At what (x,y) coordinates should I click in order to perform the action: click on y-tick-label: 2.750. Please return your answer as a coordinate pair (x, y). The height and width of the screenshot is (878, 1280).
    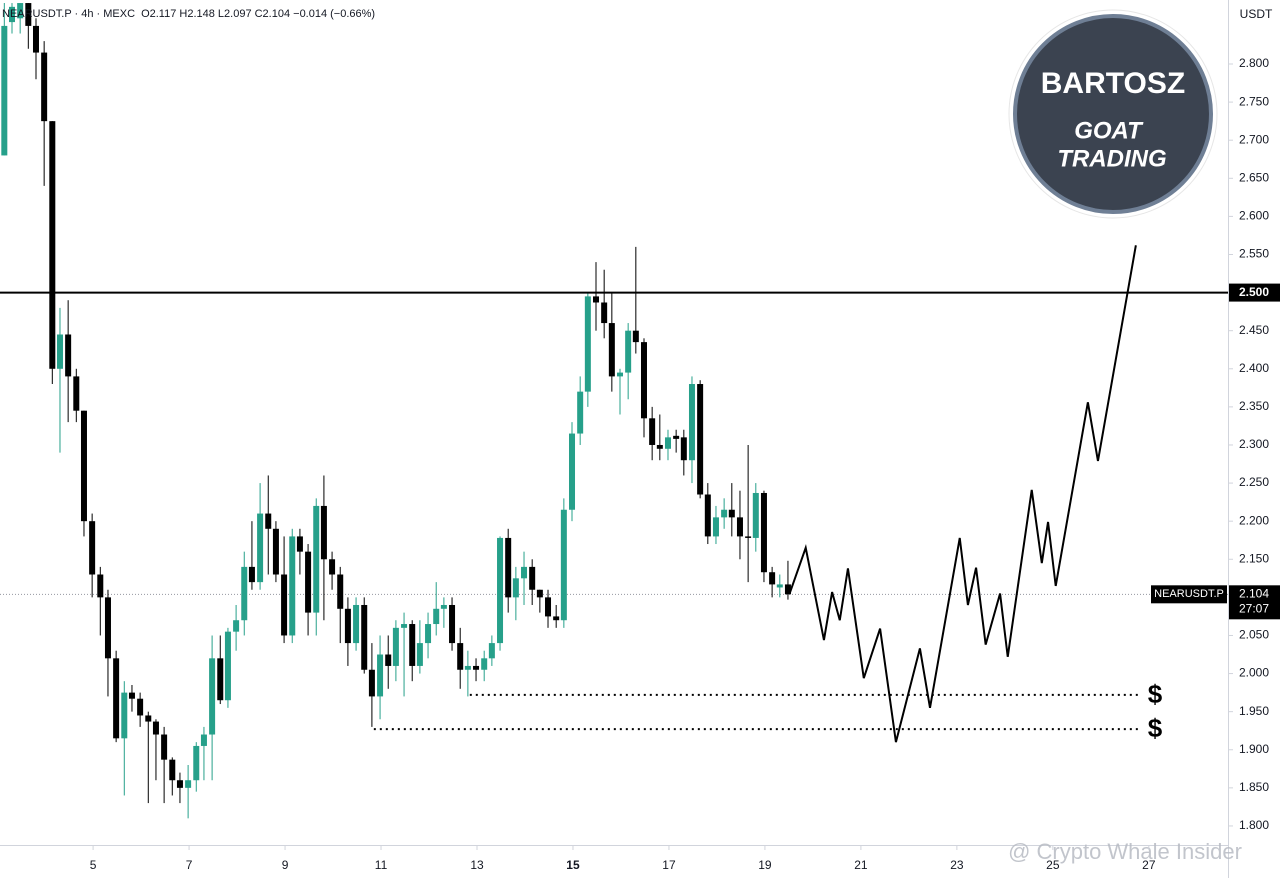
    Looking at the image, I should click on (1254, 101).